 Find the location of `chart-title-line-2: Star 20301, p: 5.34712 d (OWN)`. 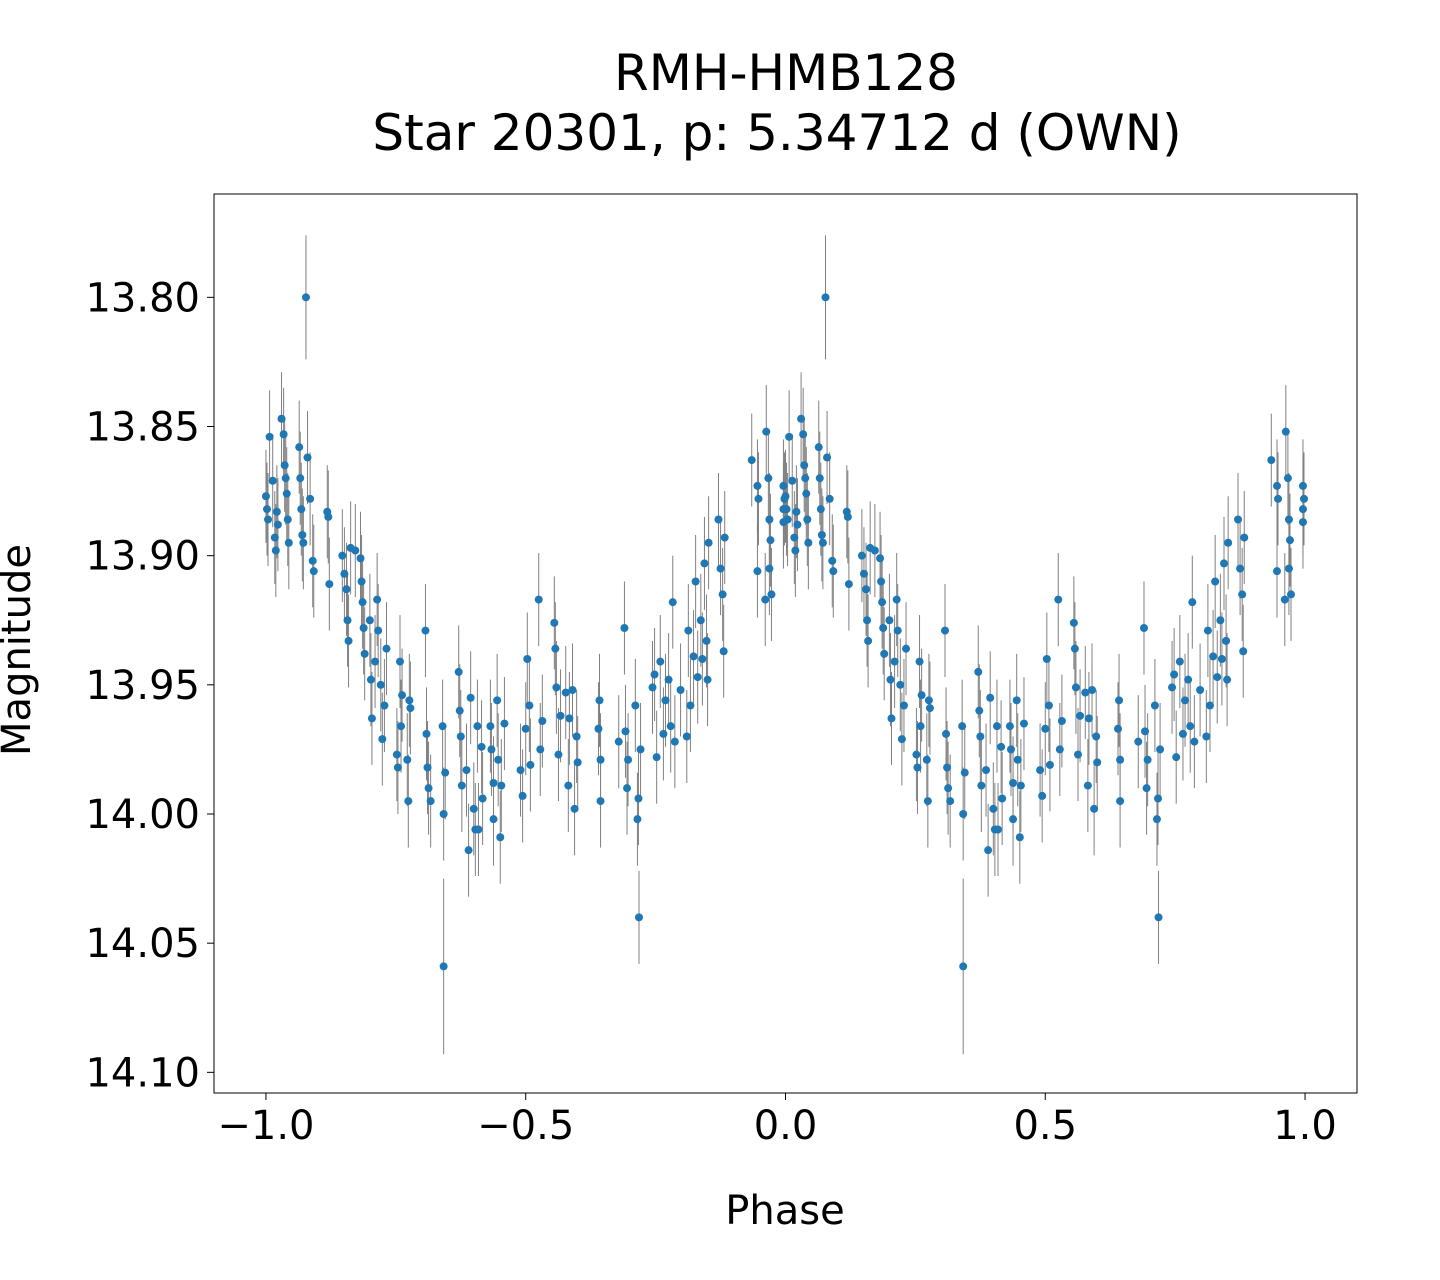

chart-title-line-2: Star 20301, p: 5.34712 d (OWN) is located at coordinates (776, 133).